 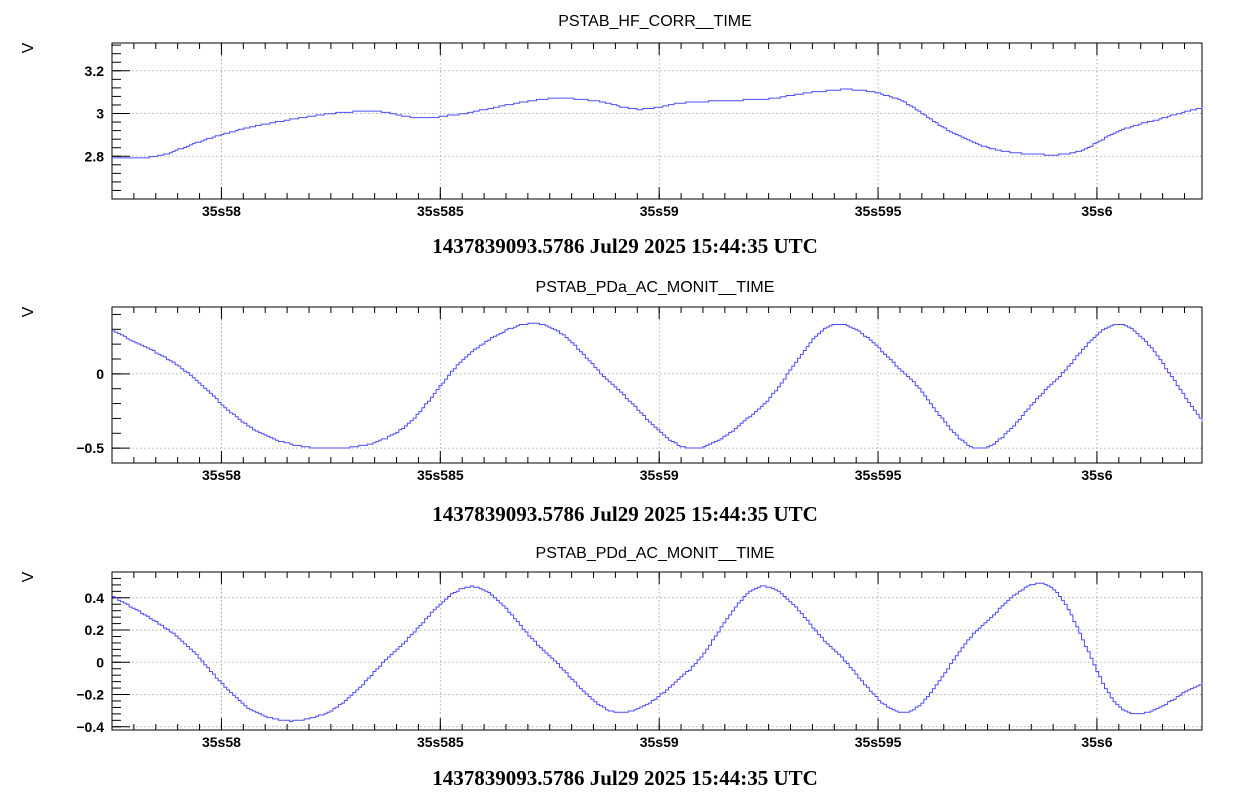 I want to click on y-tick-label: −0.5, so click(x=90, y=448).